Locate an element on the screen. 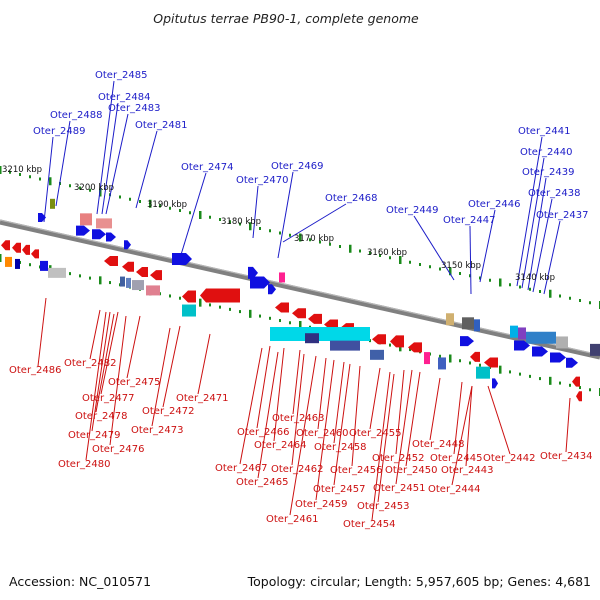 The height and width of the screenshot is (600, 600). gene-label: Oter_2481 is located at coordinates (161, 125).